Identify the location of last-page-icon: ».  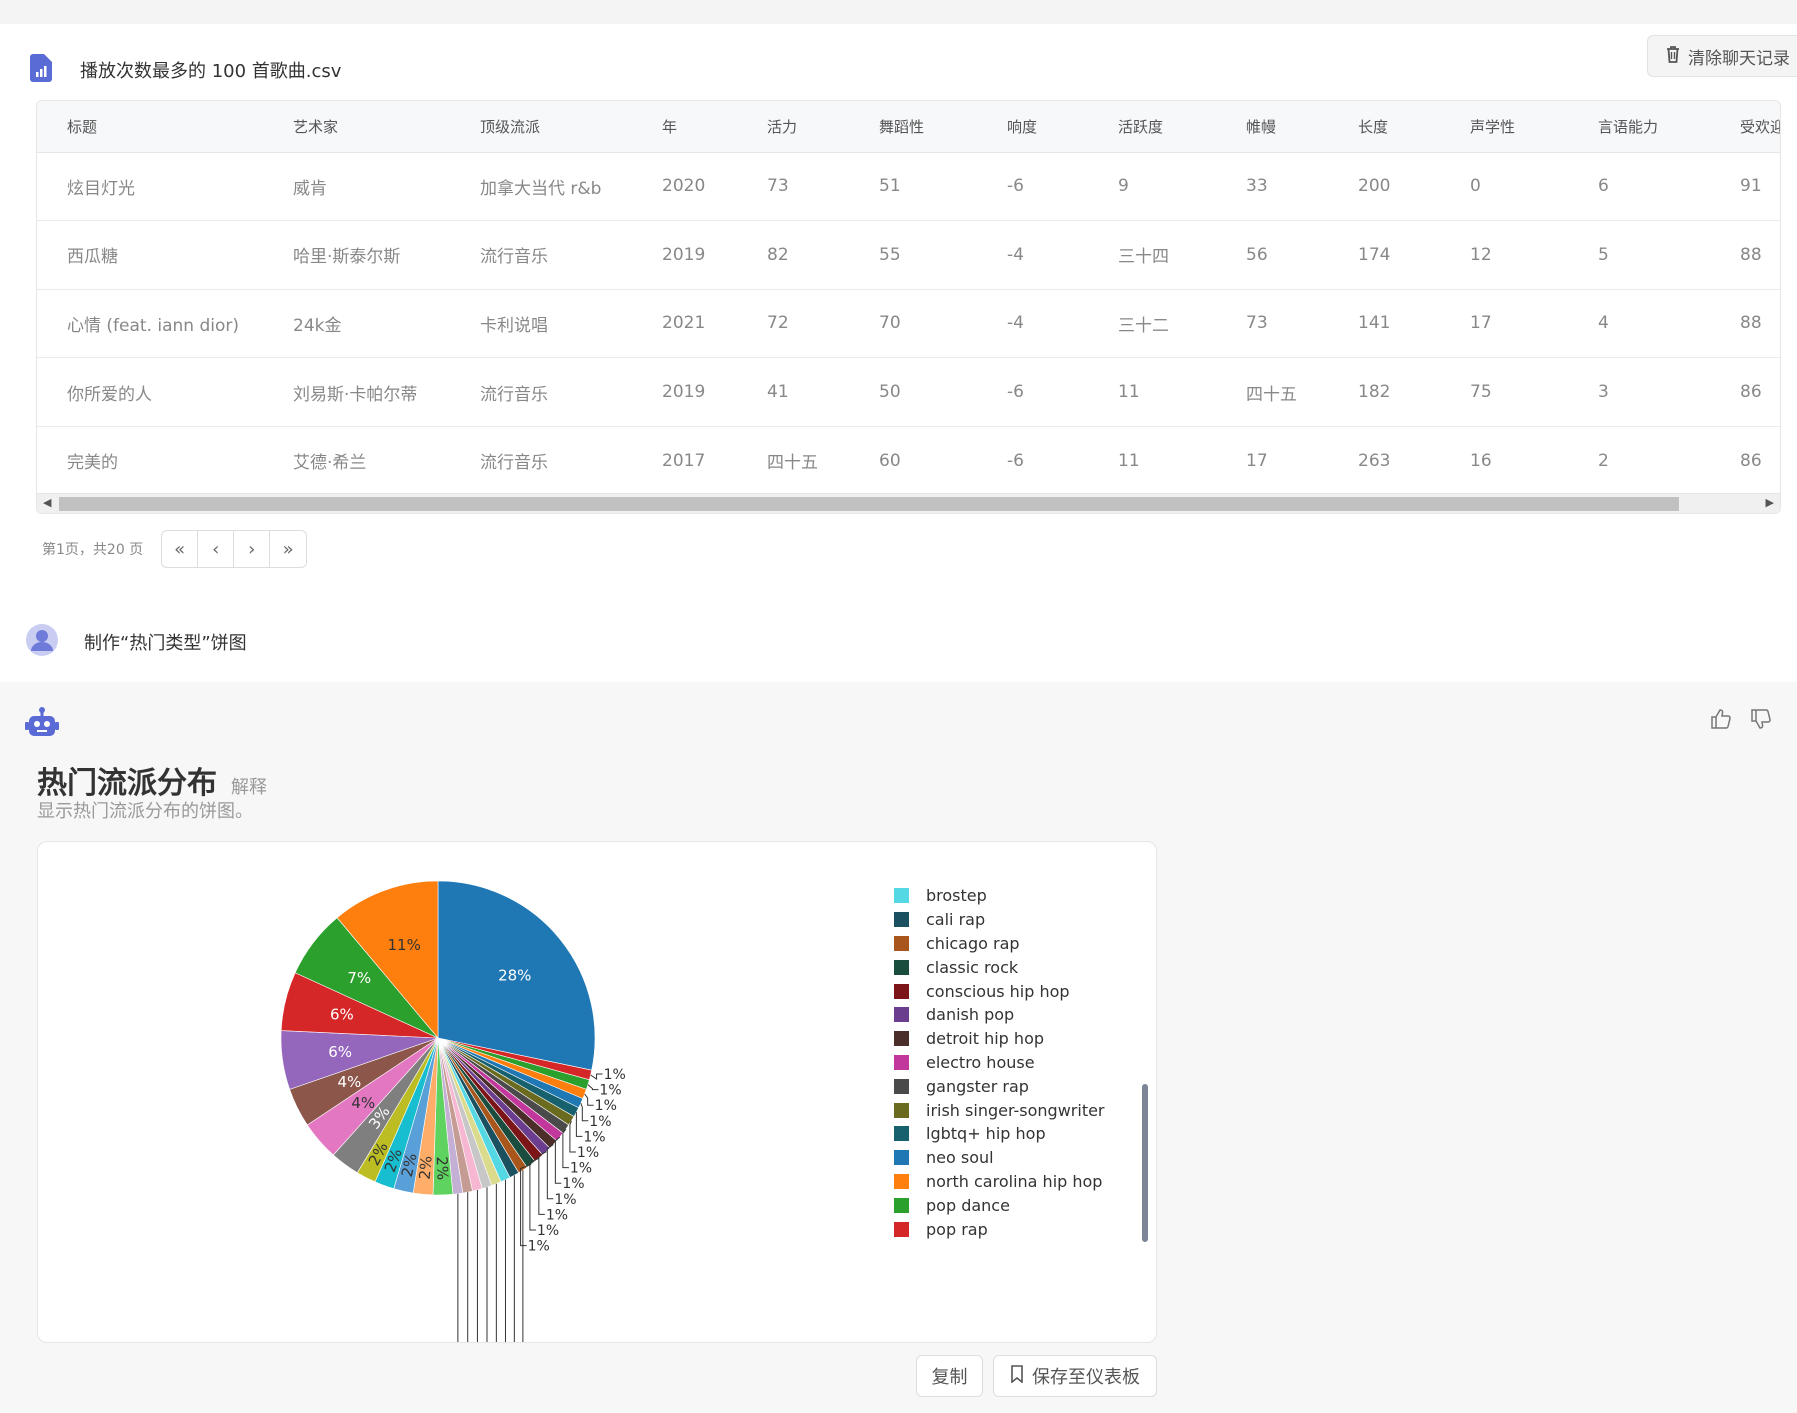
(288, 549).